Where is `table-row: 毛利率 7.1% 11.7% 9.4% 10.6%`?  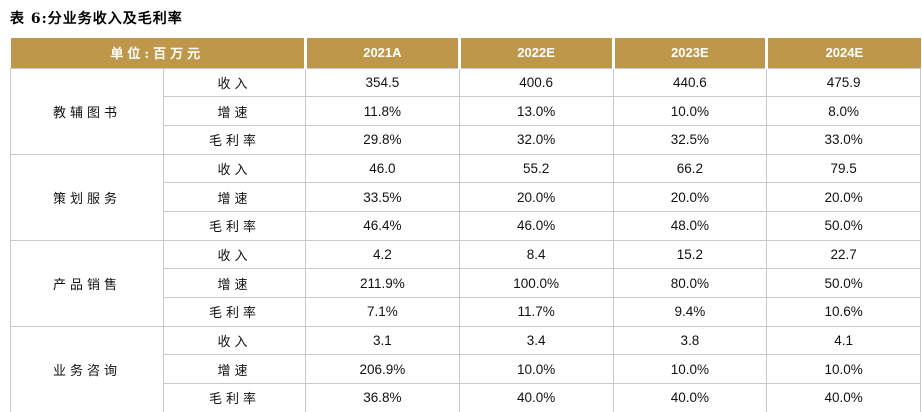
table-row: 毛利率 7.1% 11.7% 9.4% 10.6% is located at coordinates (466, 312).